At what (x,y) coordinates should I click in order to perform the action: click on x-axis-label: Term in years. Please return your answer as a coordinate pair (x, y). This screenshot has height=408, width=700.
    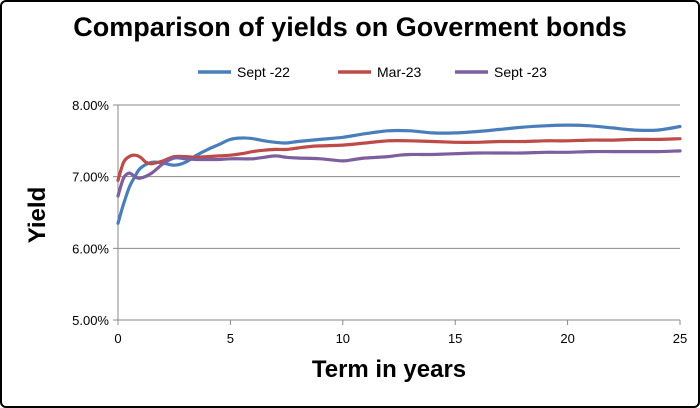
    Looking at the image, I should click on (389, 369).